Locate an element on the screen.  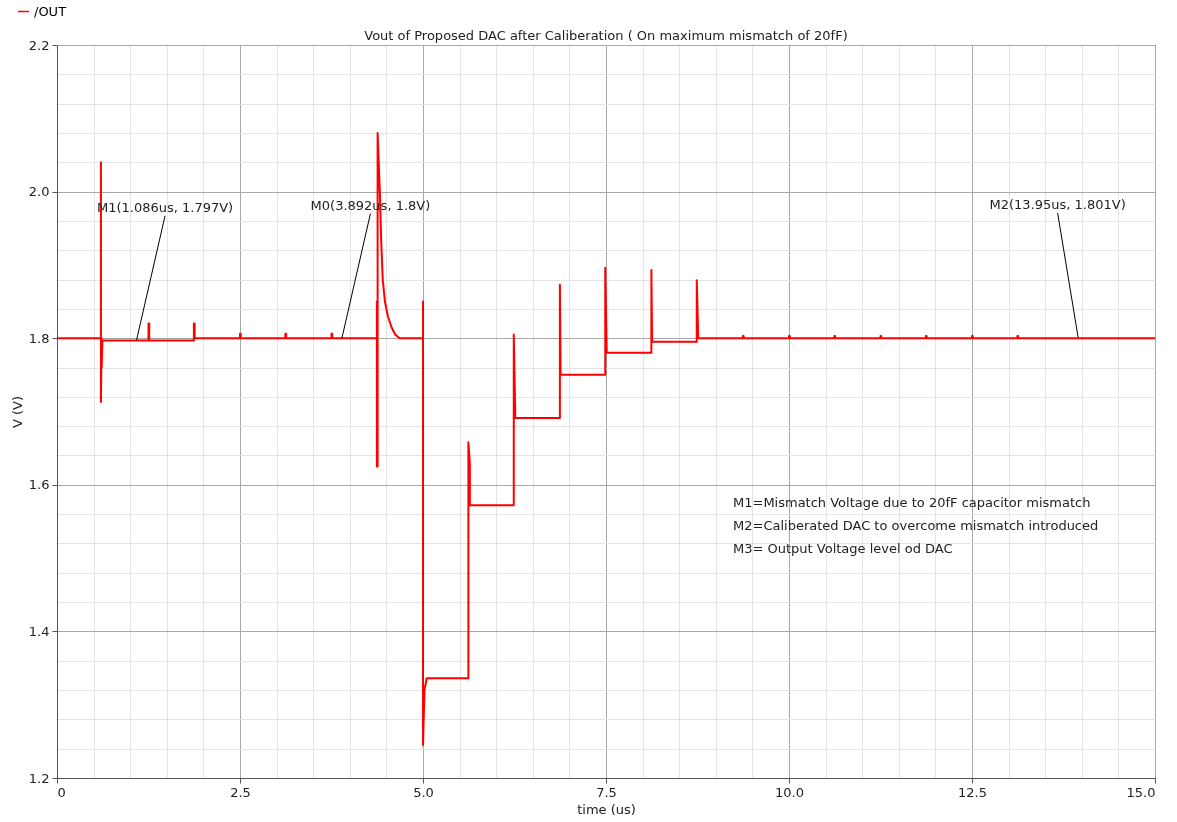
annotation: M1=Mismatch Voltage due to 20fF capacitor mismatch is located at coordinates (912, 502).